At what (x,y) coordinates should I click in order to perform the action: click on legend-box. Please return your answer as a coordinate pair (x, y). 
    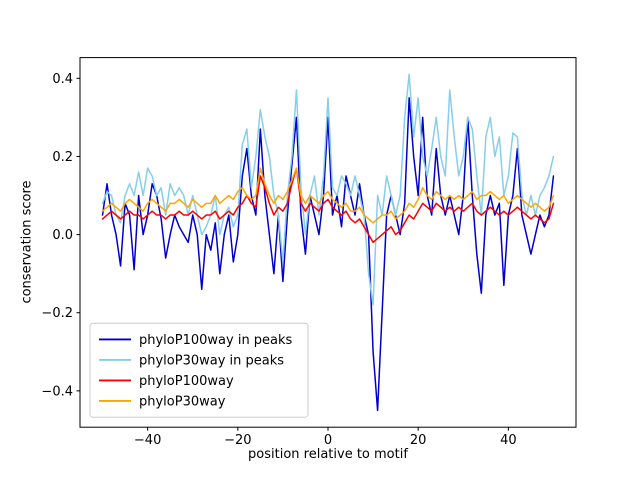
    Looking at the image, I should click on (199, 370).